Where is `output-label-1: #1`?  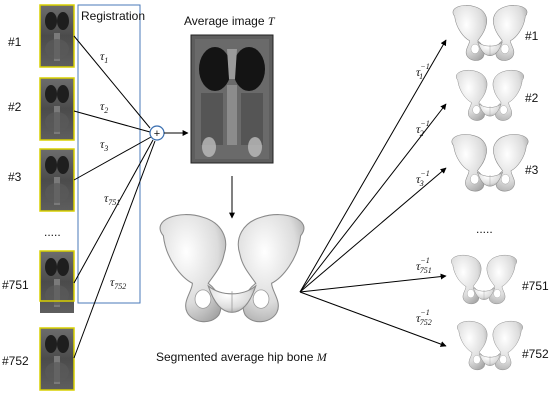
output-label-1: #1 is located at coordinates (532, 36).